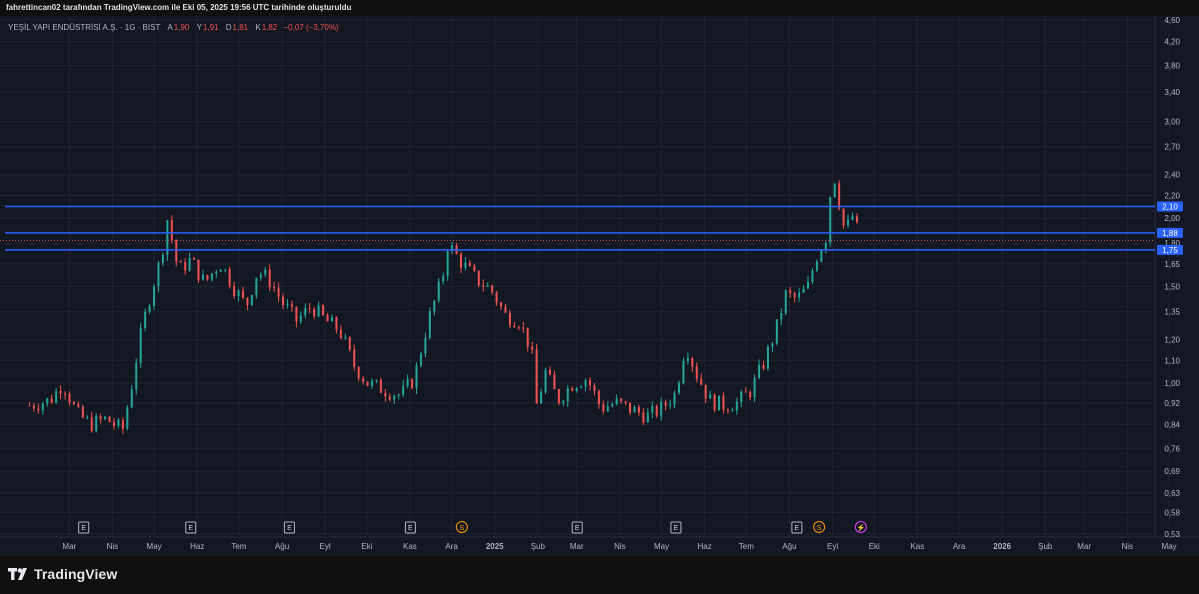 The width and height of the screenshot is (1199, 594). Describe the element at coordinates (1172, 493) in the screenshot. I see `y-tick-label: 0,63` at that location.